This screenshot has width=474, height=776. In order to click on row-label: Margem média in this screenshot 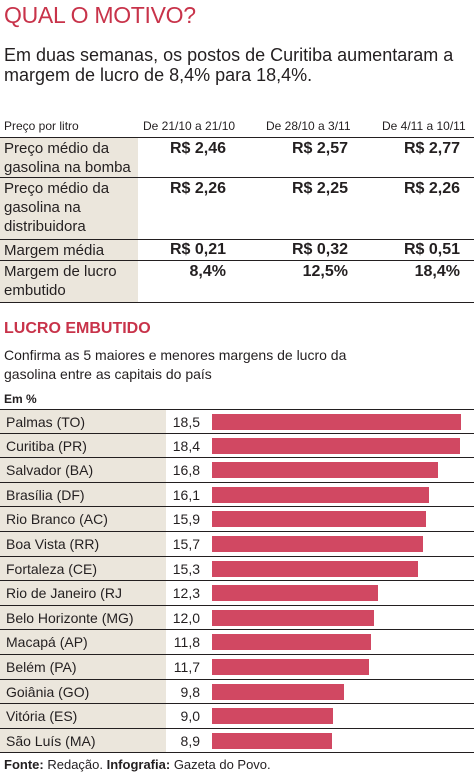, I will do `click(69, 250)`.